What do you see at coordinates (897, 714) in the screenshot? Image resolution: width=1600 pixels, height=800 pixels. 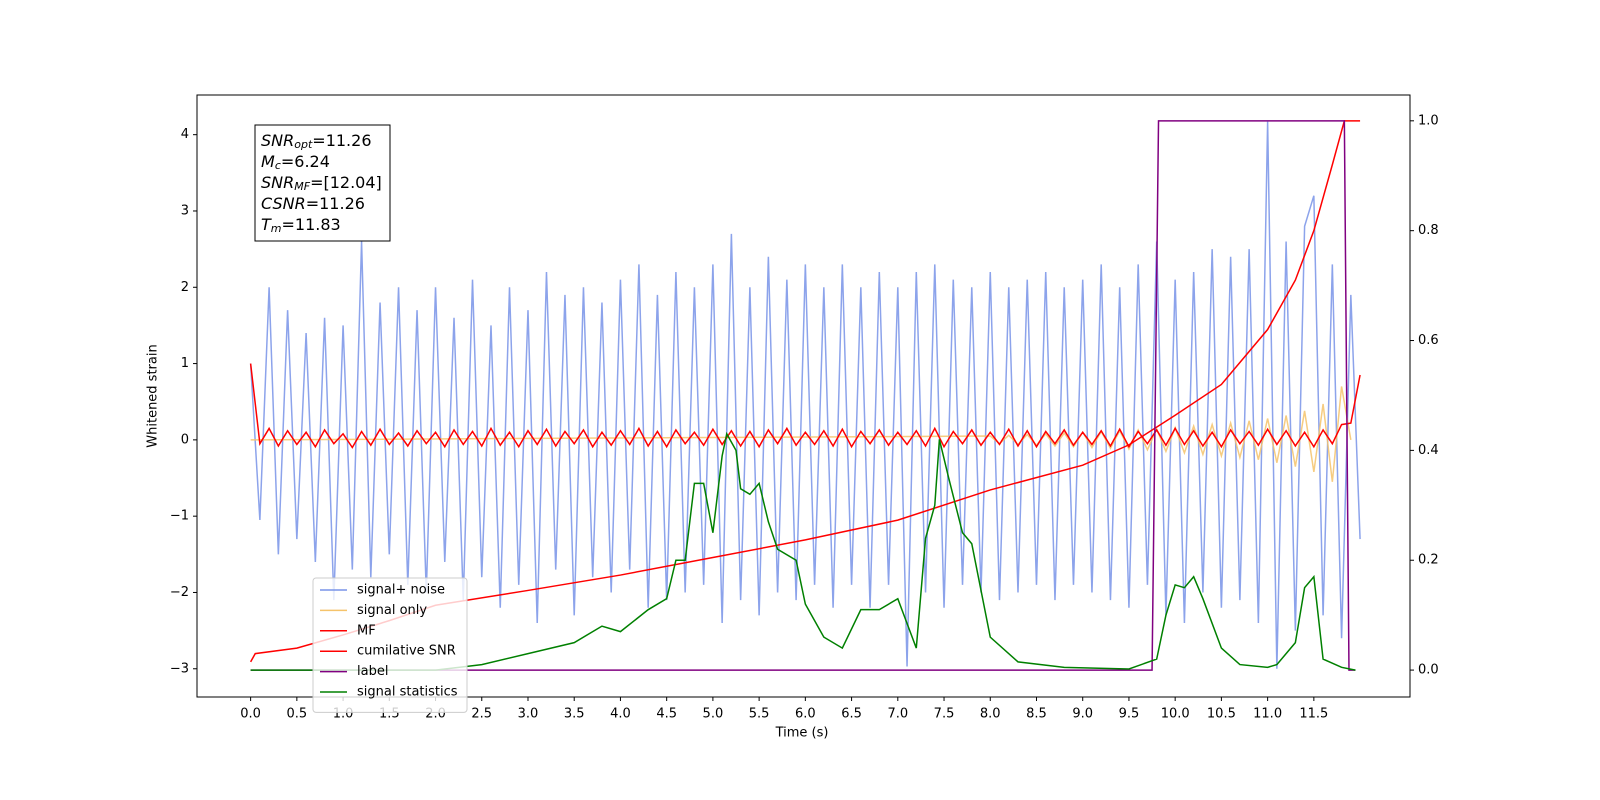 I see `x-tick-label: 7.0` at bounding box center [897, 714].